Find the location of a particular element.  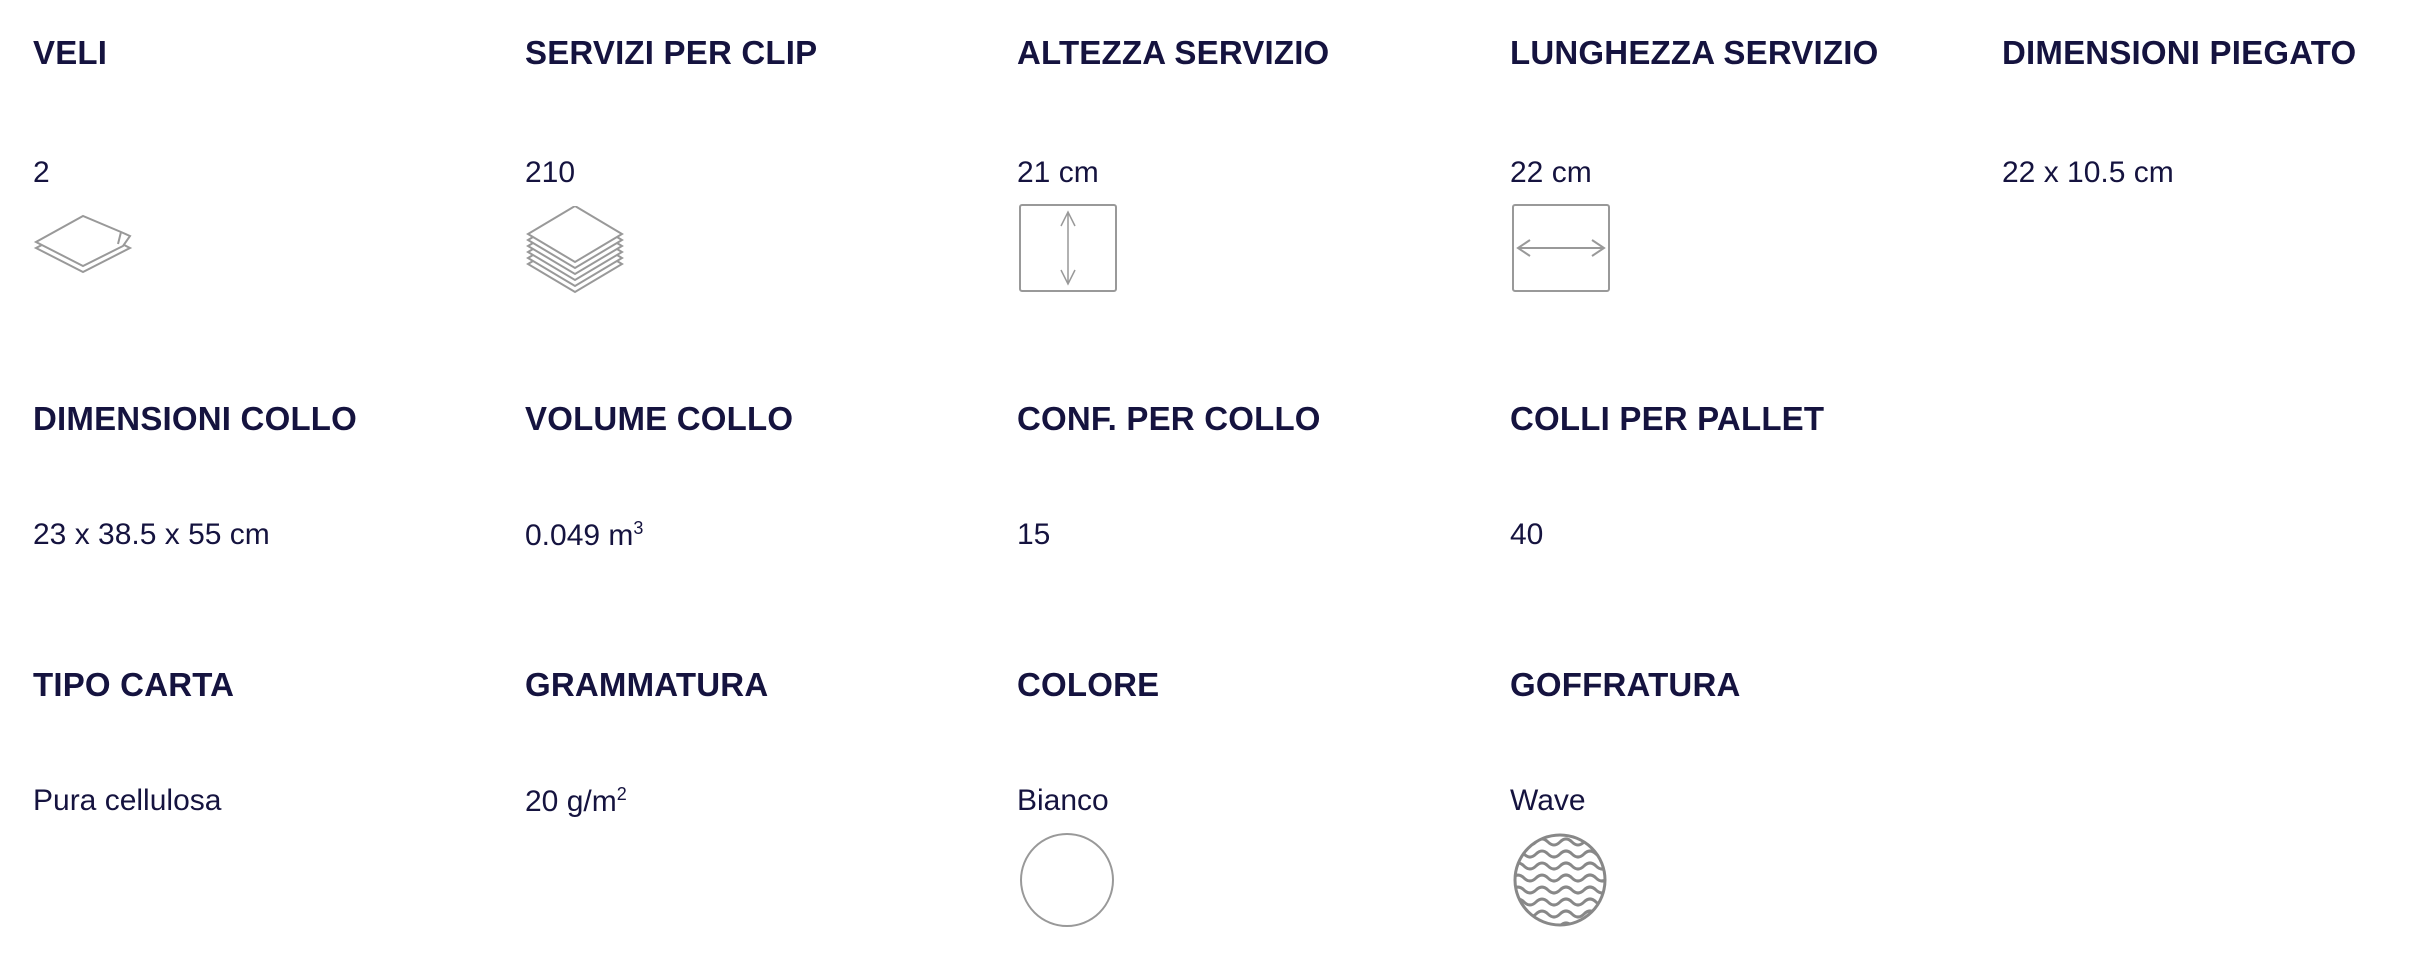

spec-label: VELI is located at coordinates (70, 52).